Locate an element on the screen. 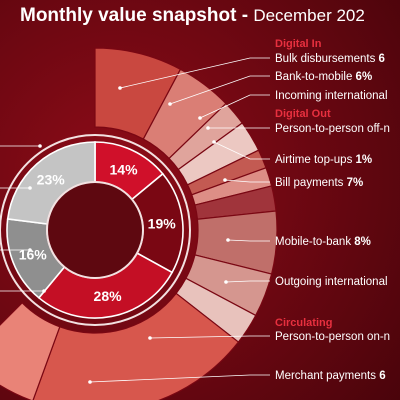 This screenshot has width=400, height=400. chart-title-main: Monthly value snapshot - is located at coordinates (134, 15).